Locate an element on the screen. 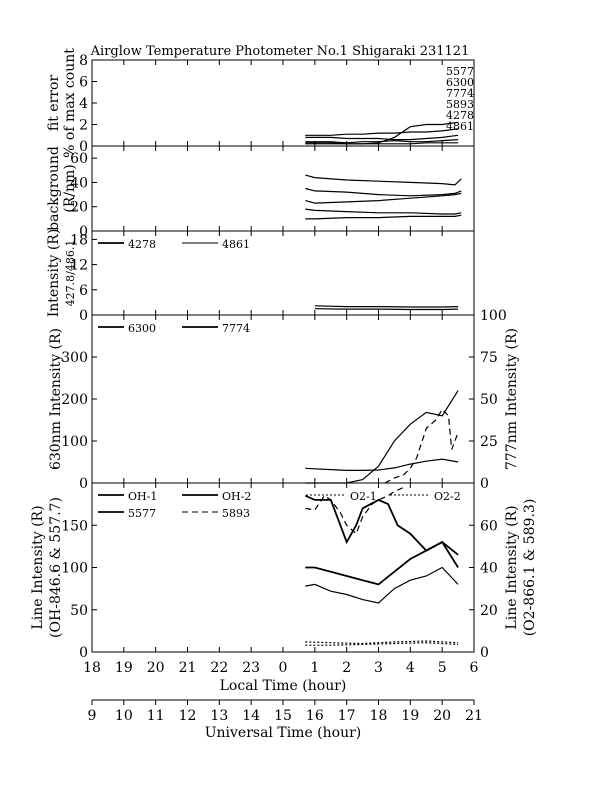  x-tick-label-ut: 10 is located at coordinates (124, 716).